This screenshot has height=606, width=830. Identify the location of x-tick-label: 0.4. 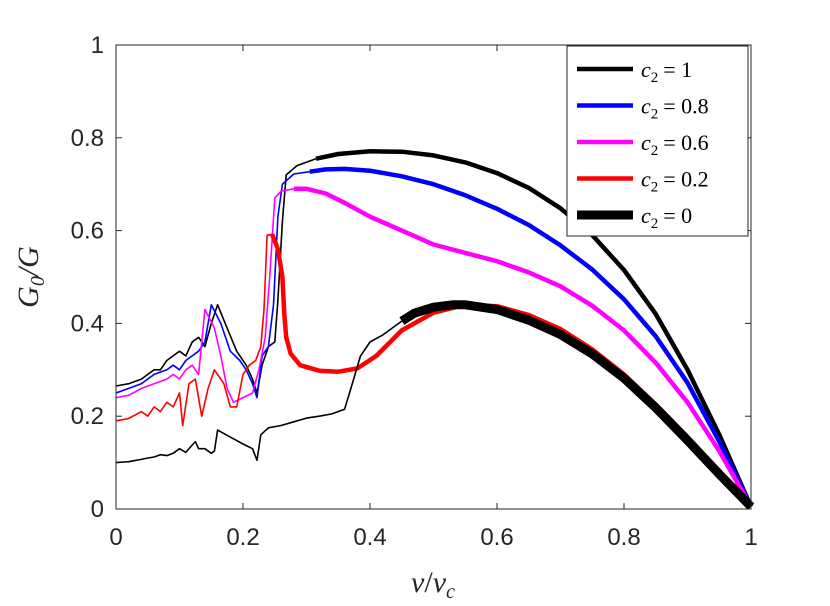
(369, 537).